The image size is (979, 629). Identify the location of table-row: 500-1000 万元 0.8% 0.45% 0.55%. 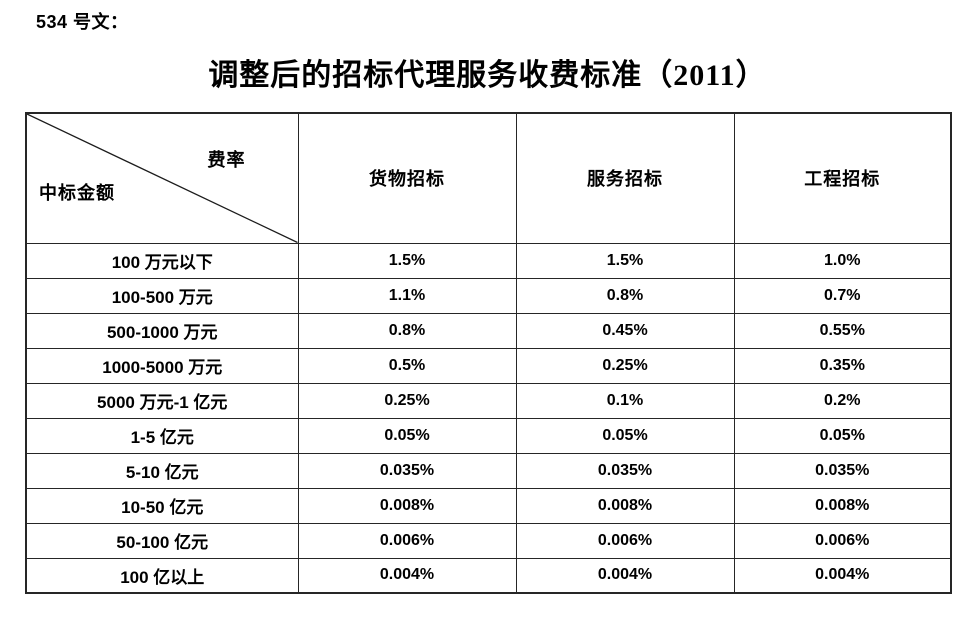
(488, 330).